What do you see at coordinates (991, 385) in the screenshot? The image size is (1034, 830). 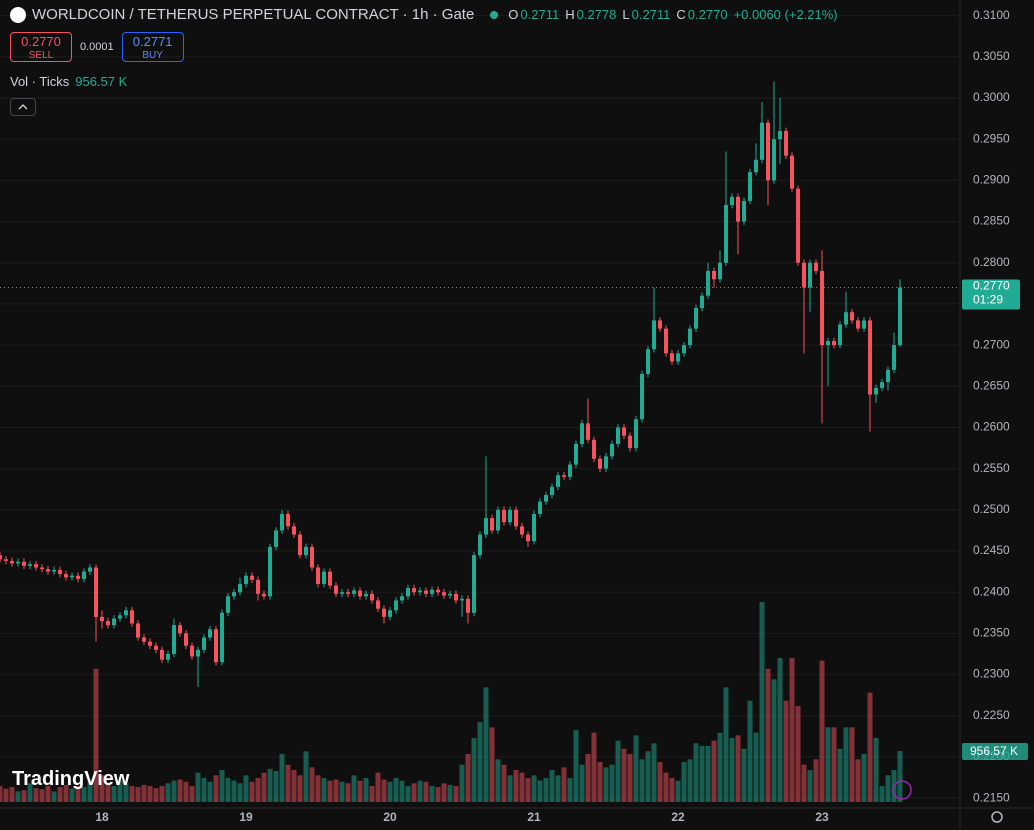 I see `y-tick-label: 0.2650` at bounding box center [991, 385].